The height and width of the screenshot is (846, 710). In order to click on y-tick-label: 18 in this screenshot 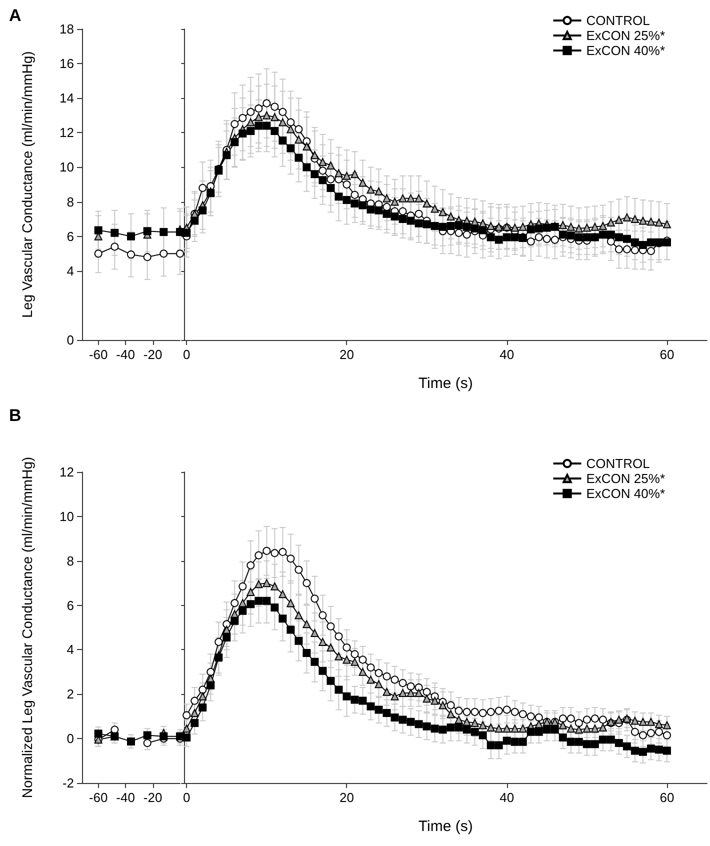, I will do `click(67, 29)`.